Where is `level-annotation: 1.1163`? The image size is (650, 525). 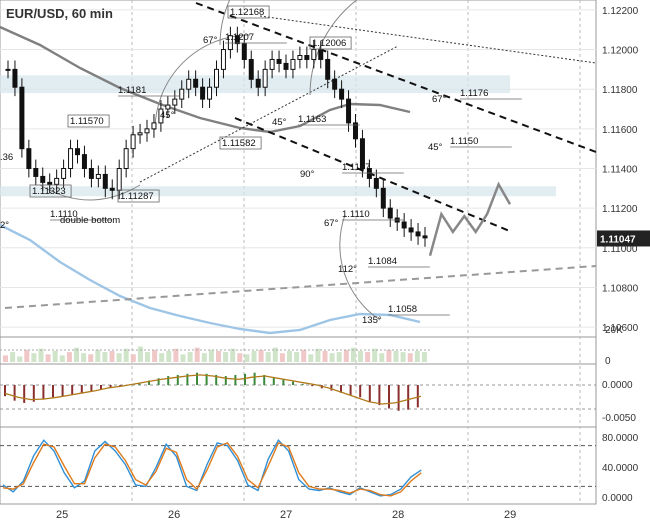
level-annotation: 1.1163 is located at coordinates (312, 119).